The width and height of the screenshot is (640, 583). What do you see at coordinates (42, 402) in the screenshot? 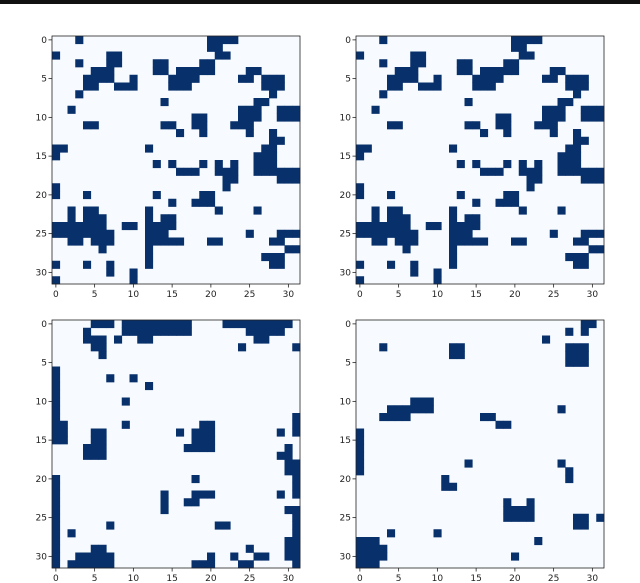
I see `y-tick-label: 10` at bounding box center [42, 402].